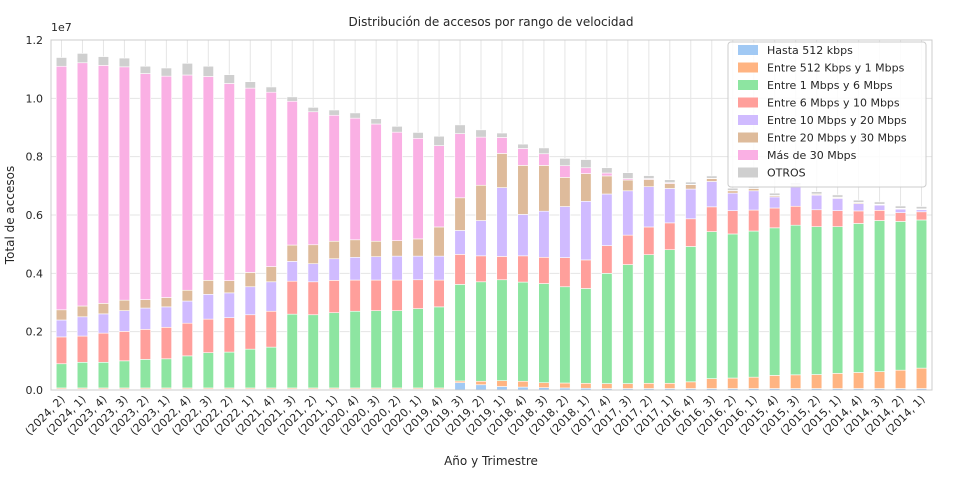 The image size is (959, 479). I want to click on y-tick-label: 0.0, so click(35, 390).